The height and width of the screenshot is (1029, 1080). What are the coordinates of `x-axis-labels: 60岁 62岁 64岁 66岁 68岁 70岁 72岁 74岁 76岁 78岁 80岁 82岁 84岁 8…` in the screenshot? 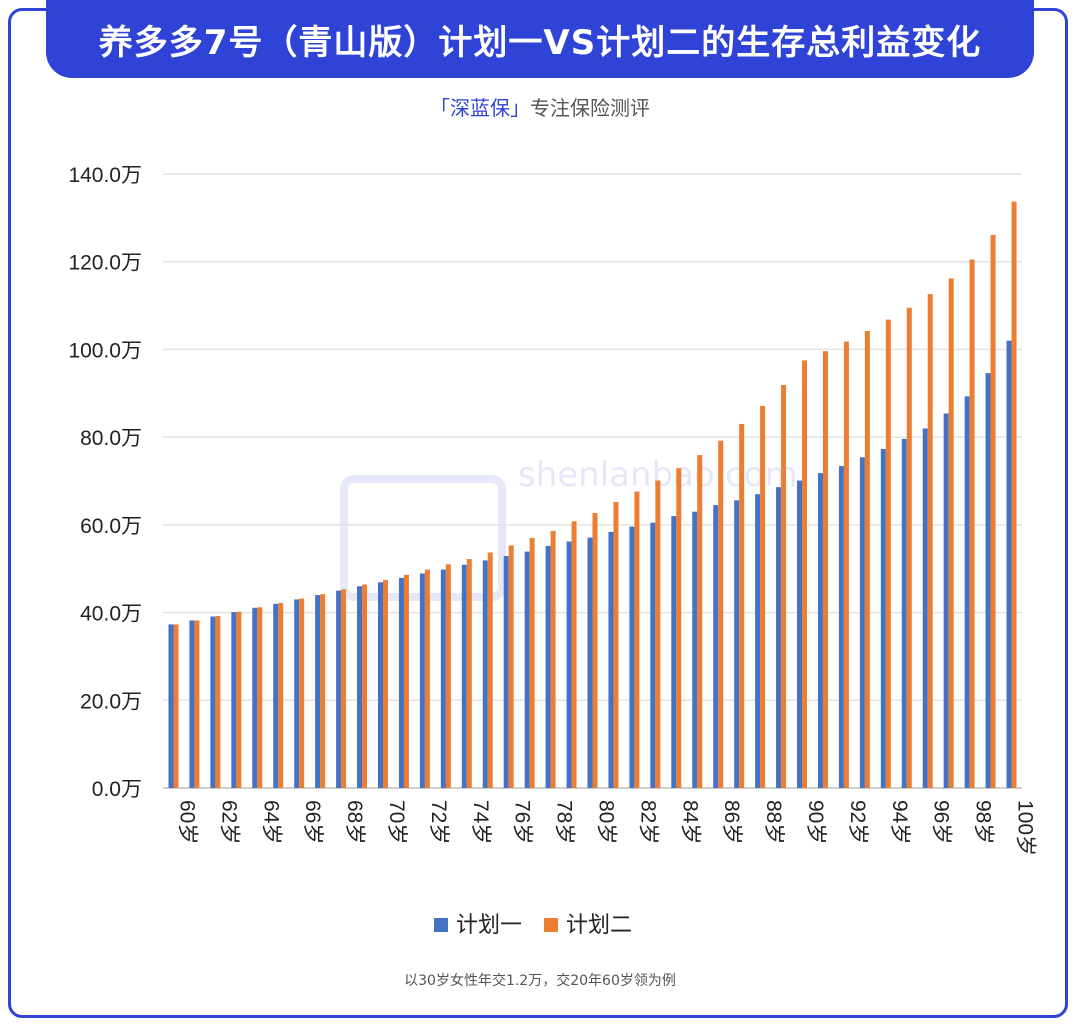 It's located at (605, 828).